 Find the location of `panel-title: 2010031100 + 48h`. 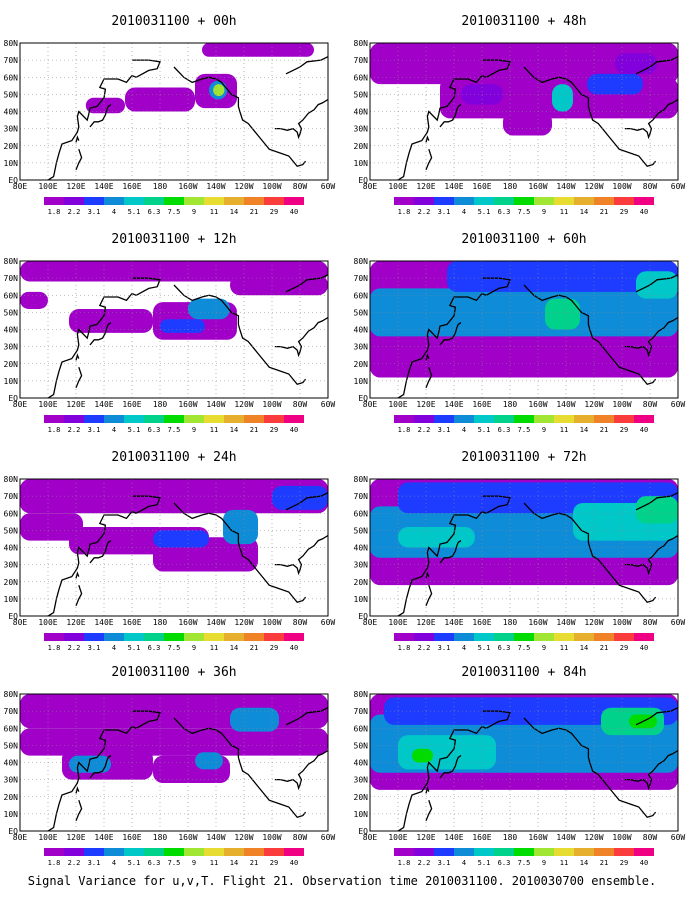

panel-title: 2010031100 + 48h is located at coordinates (523, 21).